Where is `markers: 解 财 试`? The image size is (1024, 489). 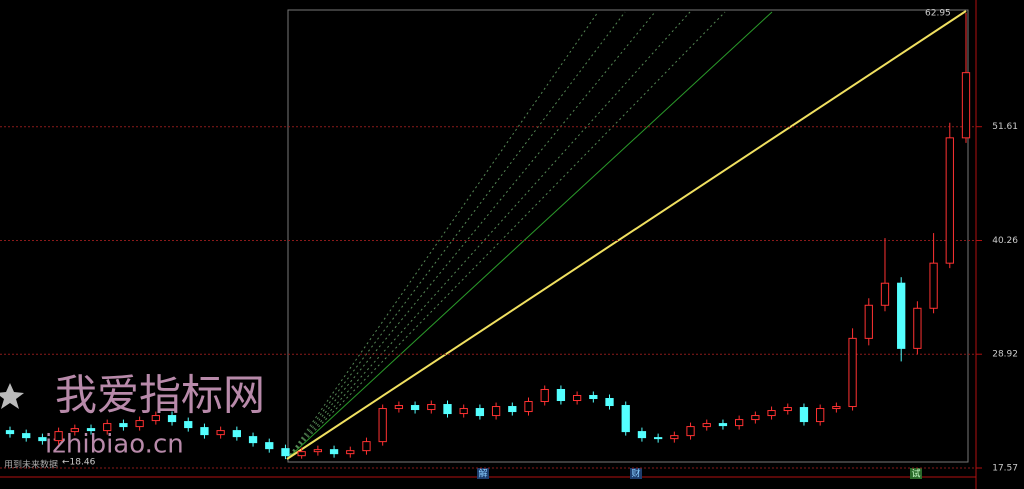
markers: 解 财 试 is located at coordinates (699, 474).